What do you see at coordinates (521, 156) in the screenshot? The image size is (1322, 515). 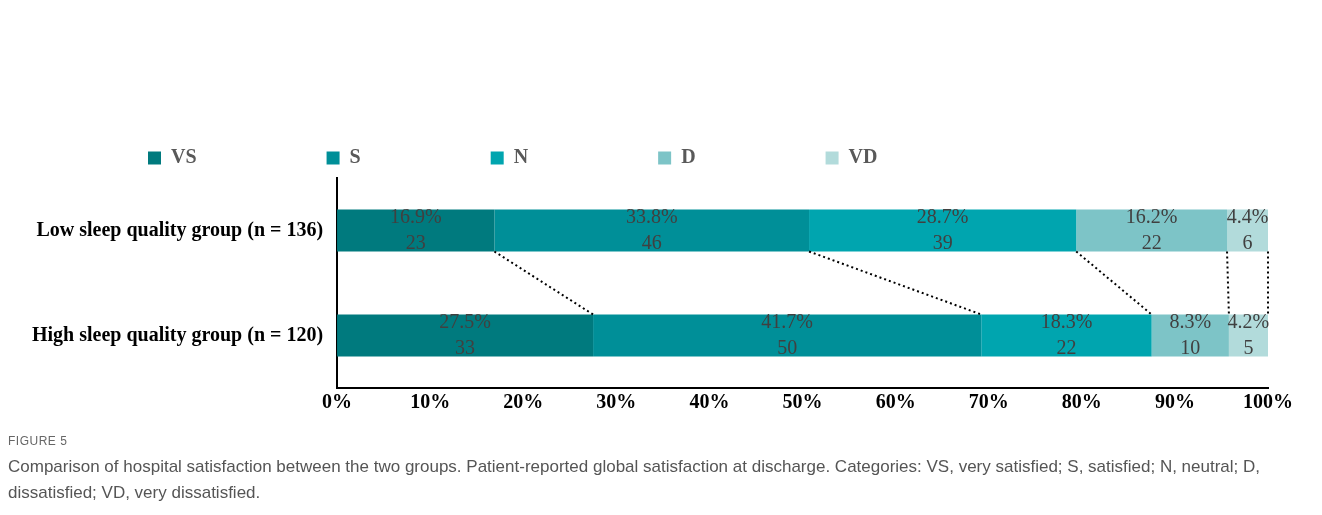 I see `legend-label: N` at bounding box center [521, 156].